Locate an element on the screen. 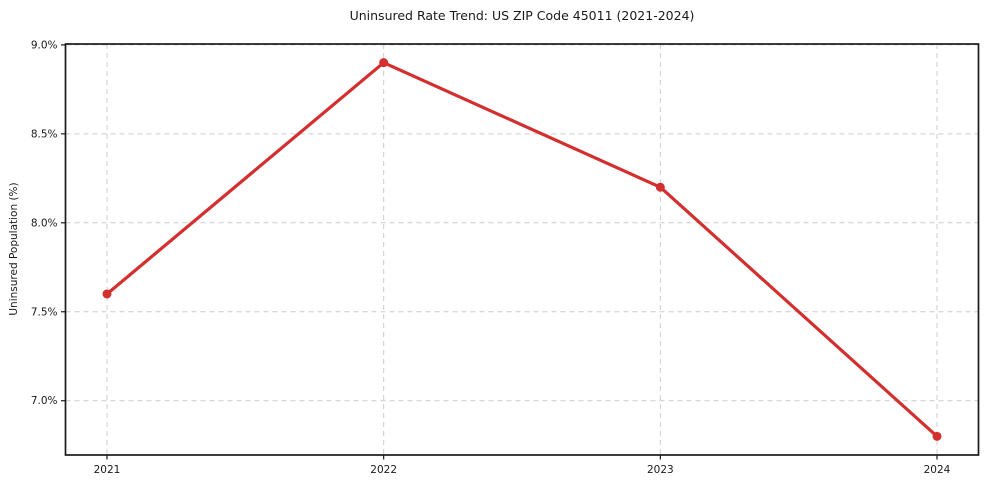 Image resolution: width=989 pixels, height=490 pixels. x-tick-label: 2022 is located at coordinates (383, 470).